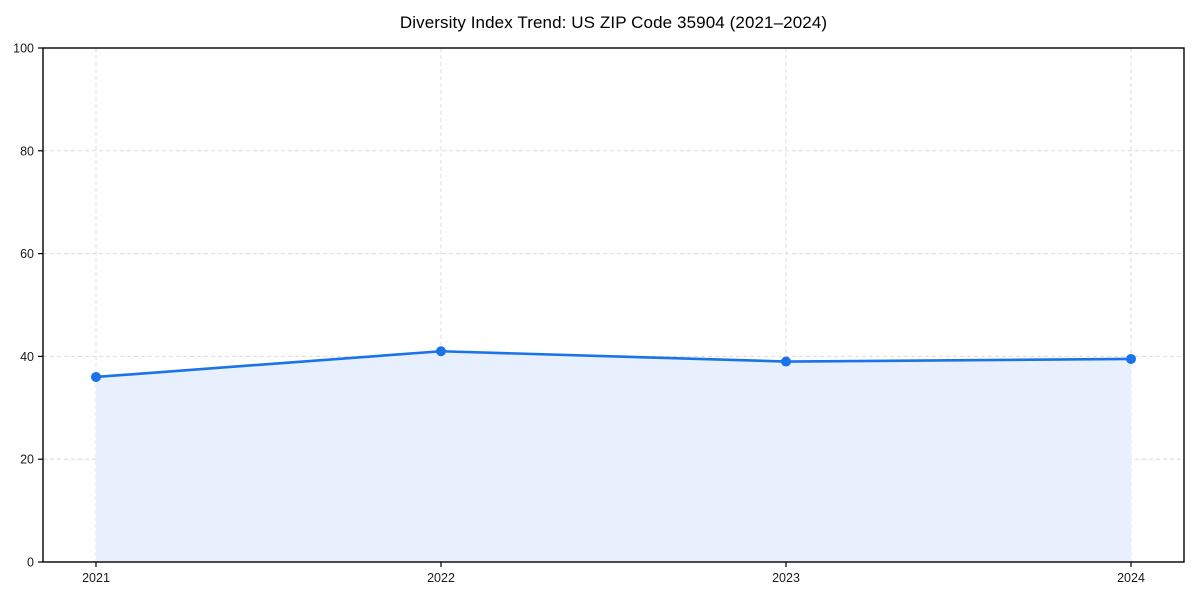  What do you see at coordinates (27, 151) in the screenshot?
I see `y-axis-tick-label: 80` at bounding box center [27, 151].